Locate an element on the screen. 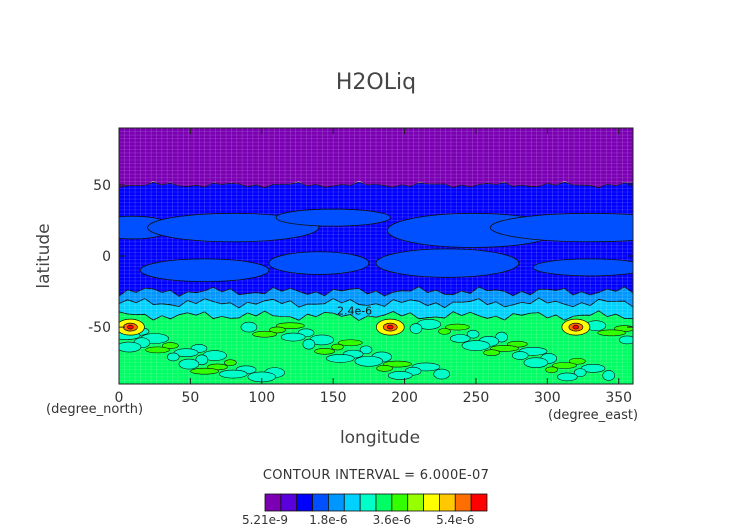 The height and width of the screenshot is (532, 752). x-tick-label: 50 is located at coordinates (190, 398).